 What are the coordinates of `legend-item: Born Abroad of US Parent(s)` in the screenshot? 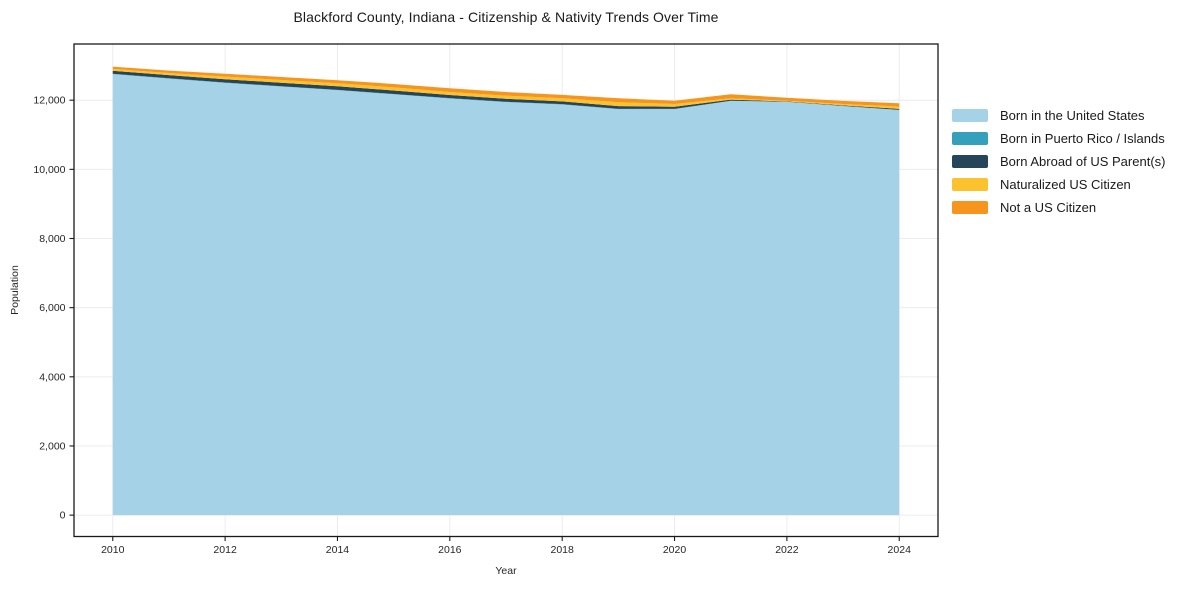 It's located at (1058, 161).